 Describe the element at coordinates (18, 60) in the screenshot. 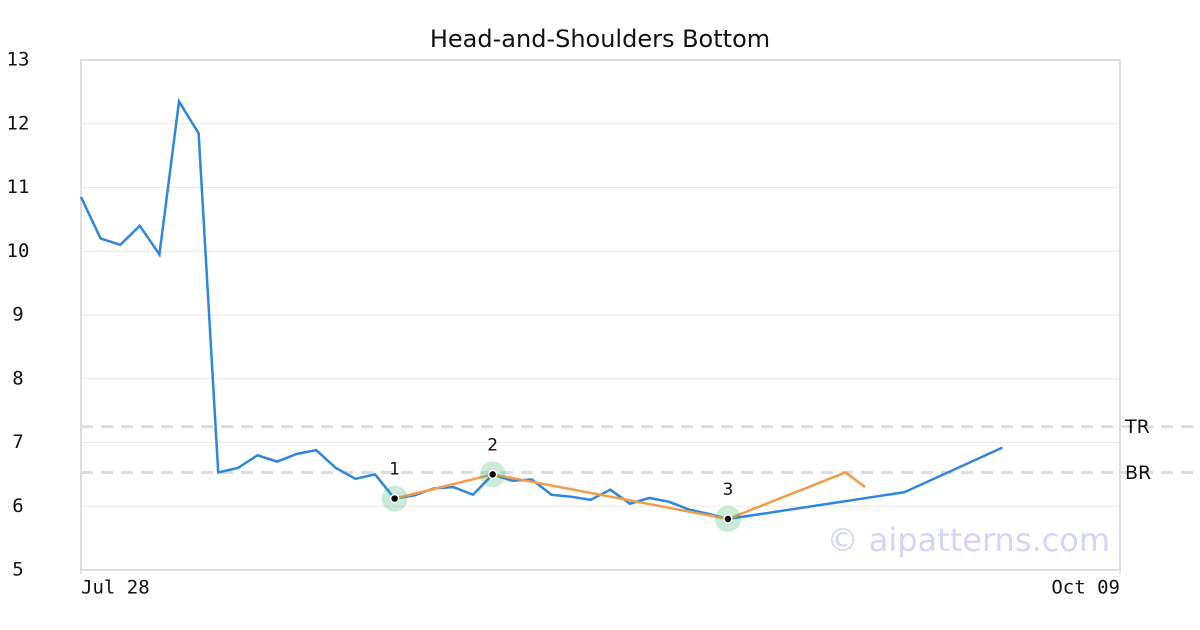

I see `y-tick-label: 13` at that location.